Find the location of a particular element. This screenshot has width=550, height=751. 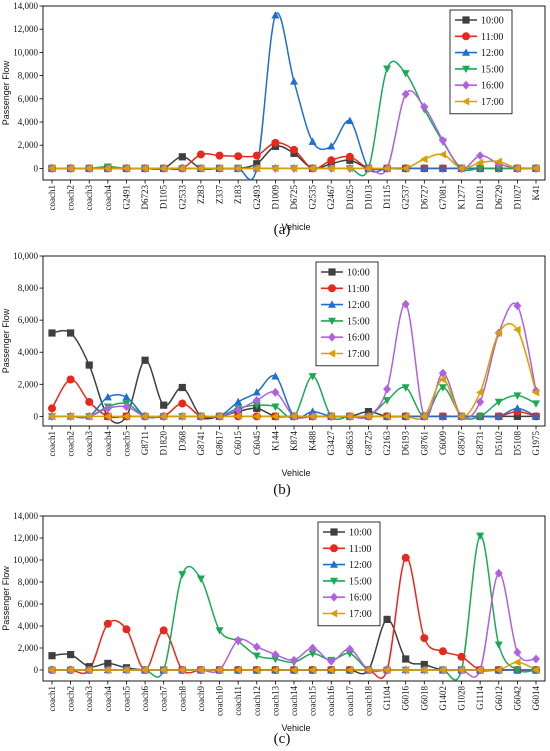

x-tick-label: D5102 is located at coordinates (499, 443).